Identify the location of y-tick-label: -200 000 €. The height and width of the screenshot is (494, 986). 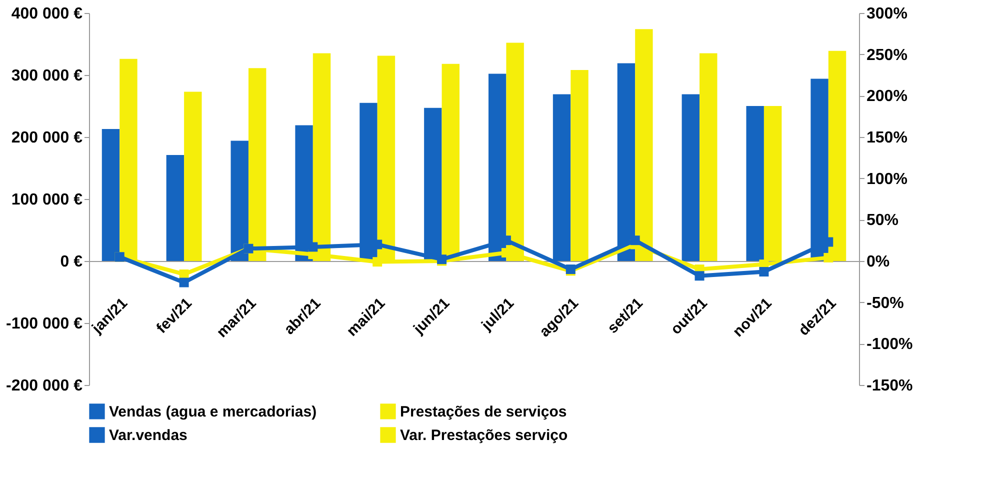
(44, 386).